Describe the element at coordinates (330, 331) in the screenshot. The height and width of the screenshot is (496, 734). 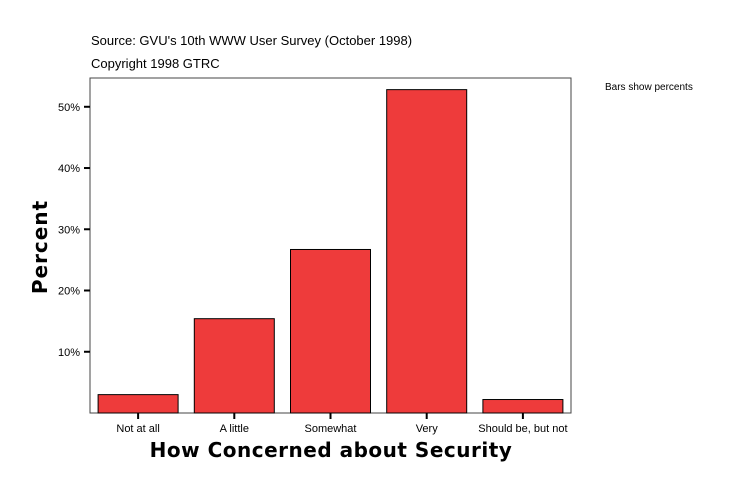
I see `bar-somewhat` at that location.